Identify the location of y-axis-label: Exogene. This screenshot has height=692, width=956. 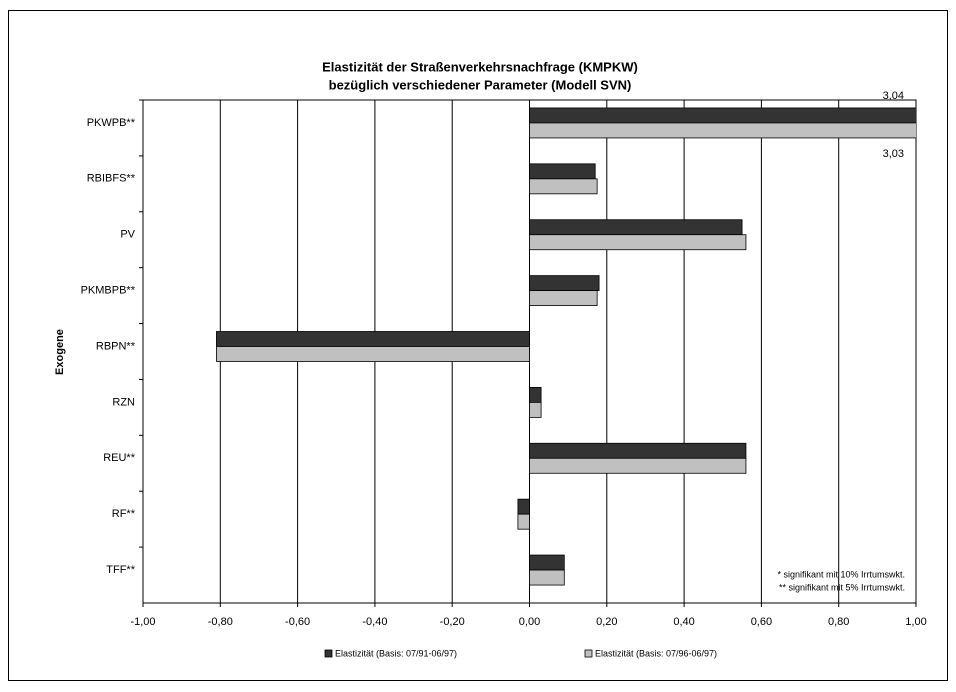
(60, 352).